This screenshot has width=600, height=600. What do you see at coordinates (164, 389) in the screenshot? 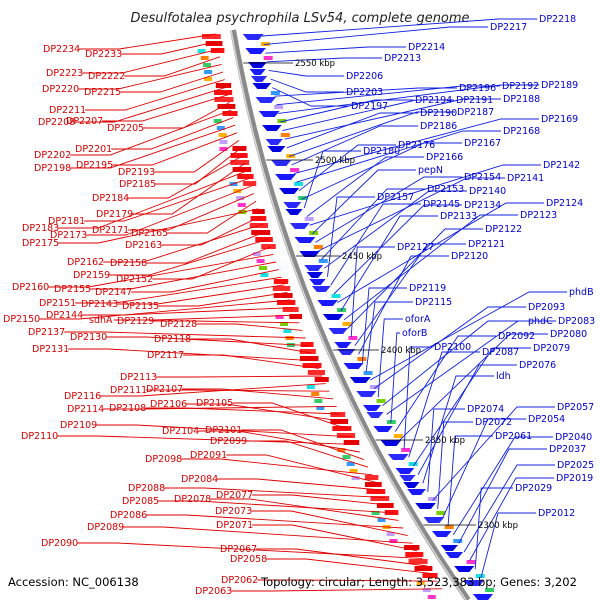
I see `gene-label: DP2107` at bounding box center [164, 389].